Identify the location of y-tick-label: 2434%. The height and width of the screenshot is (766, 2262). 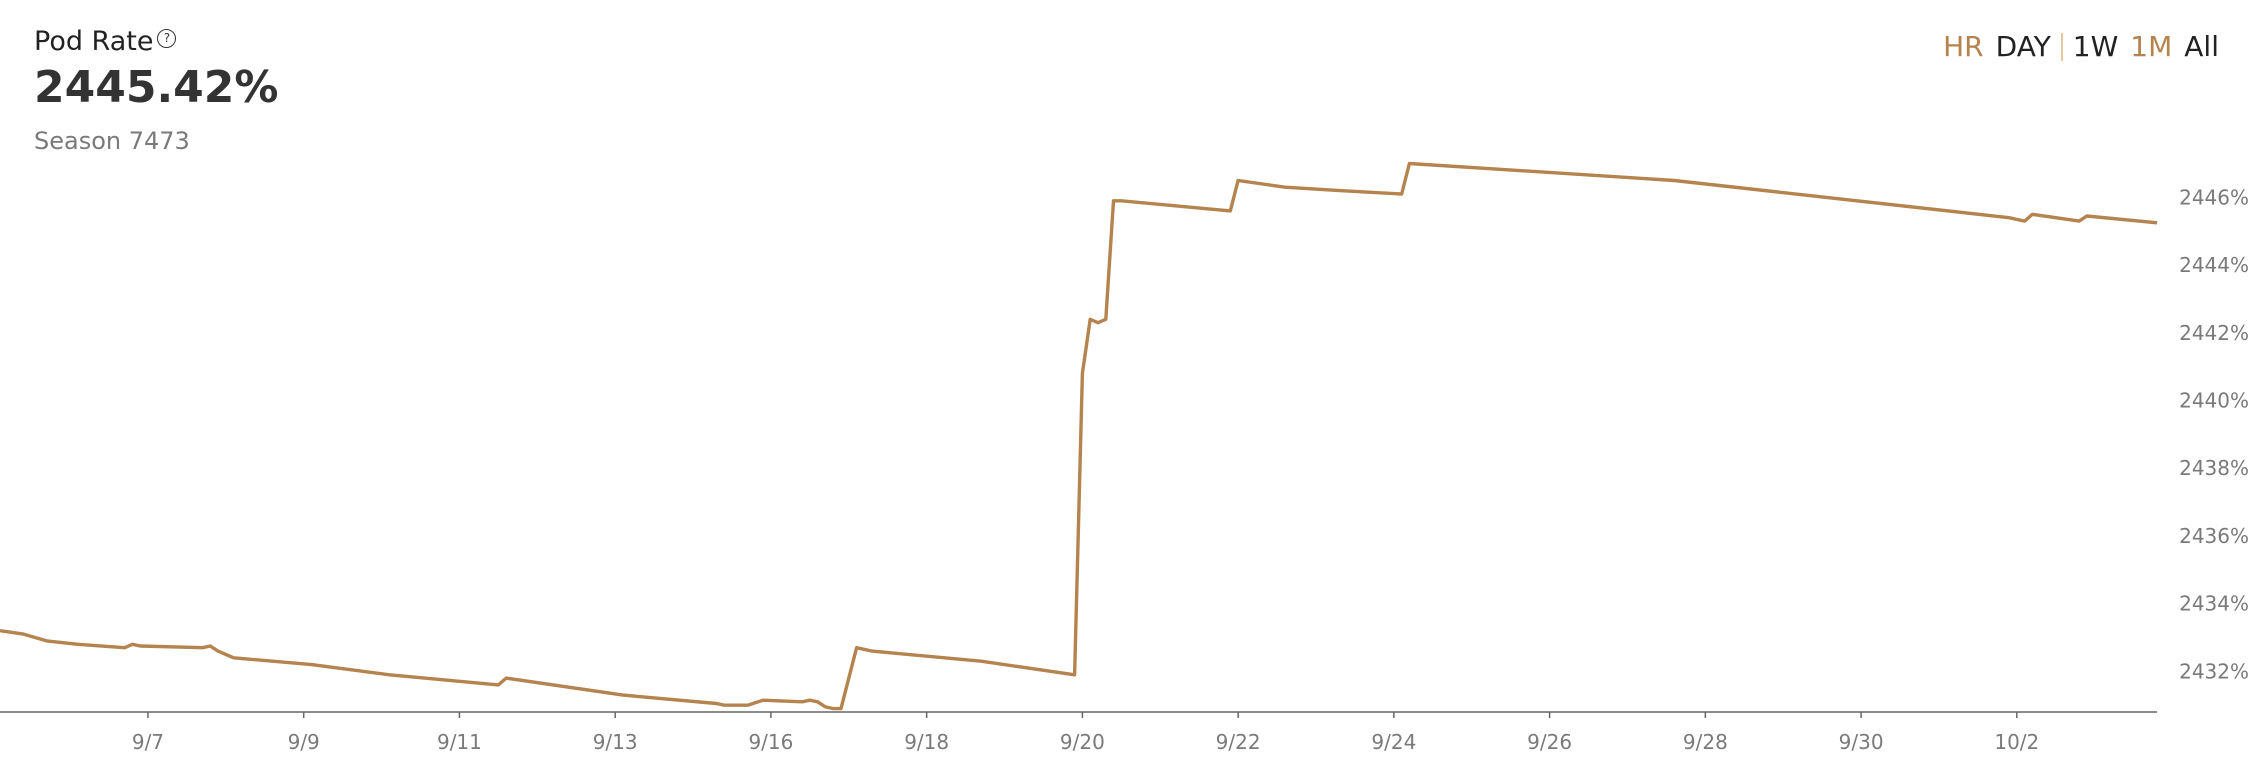
(2214, 604).